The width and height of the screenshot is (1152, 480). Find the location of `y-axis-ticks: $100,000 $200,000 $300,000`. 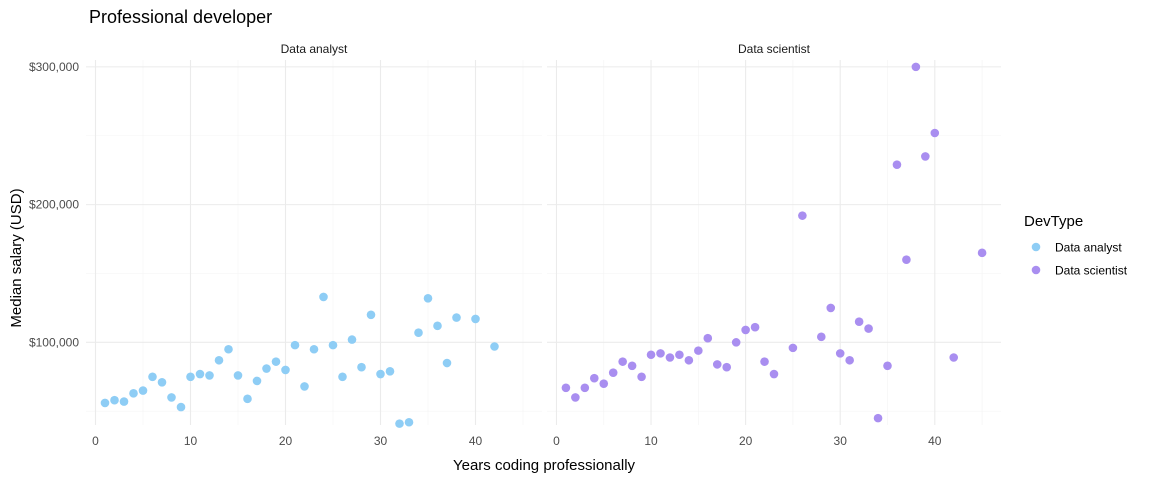

y-axis-ticks: $100,000 $200,000 $300,000 is located at coordinates (54, 204).